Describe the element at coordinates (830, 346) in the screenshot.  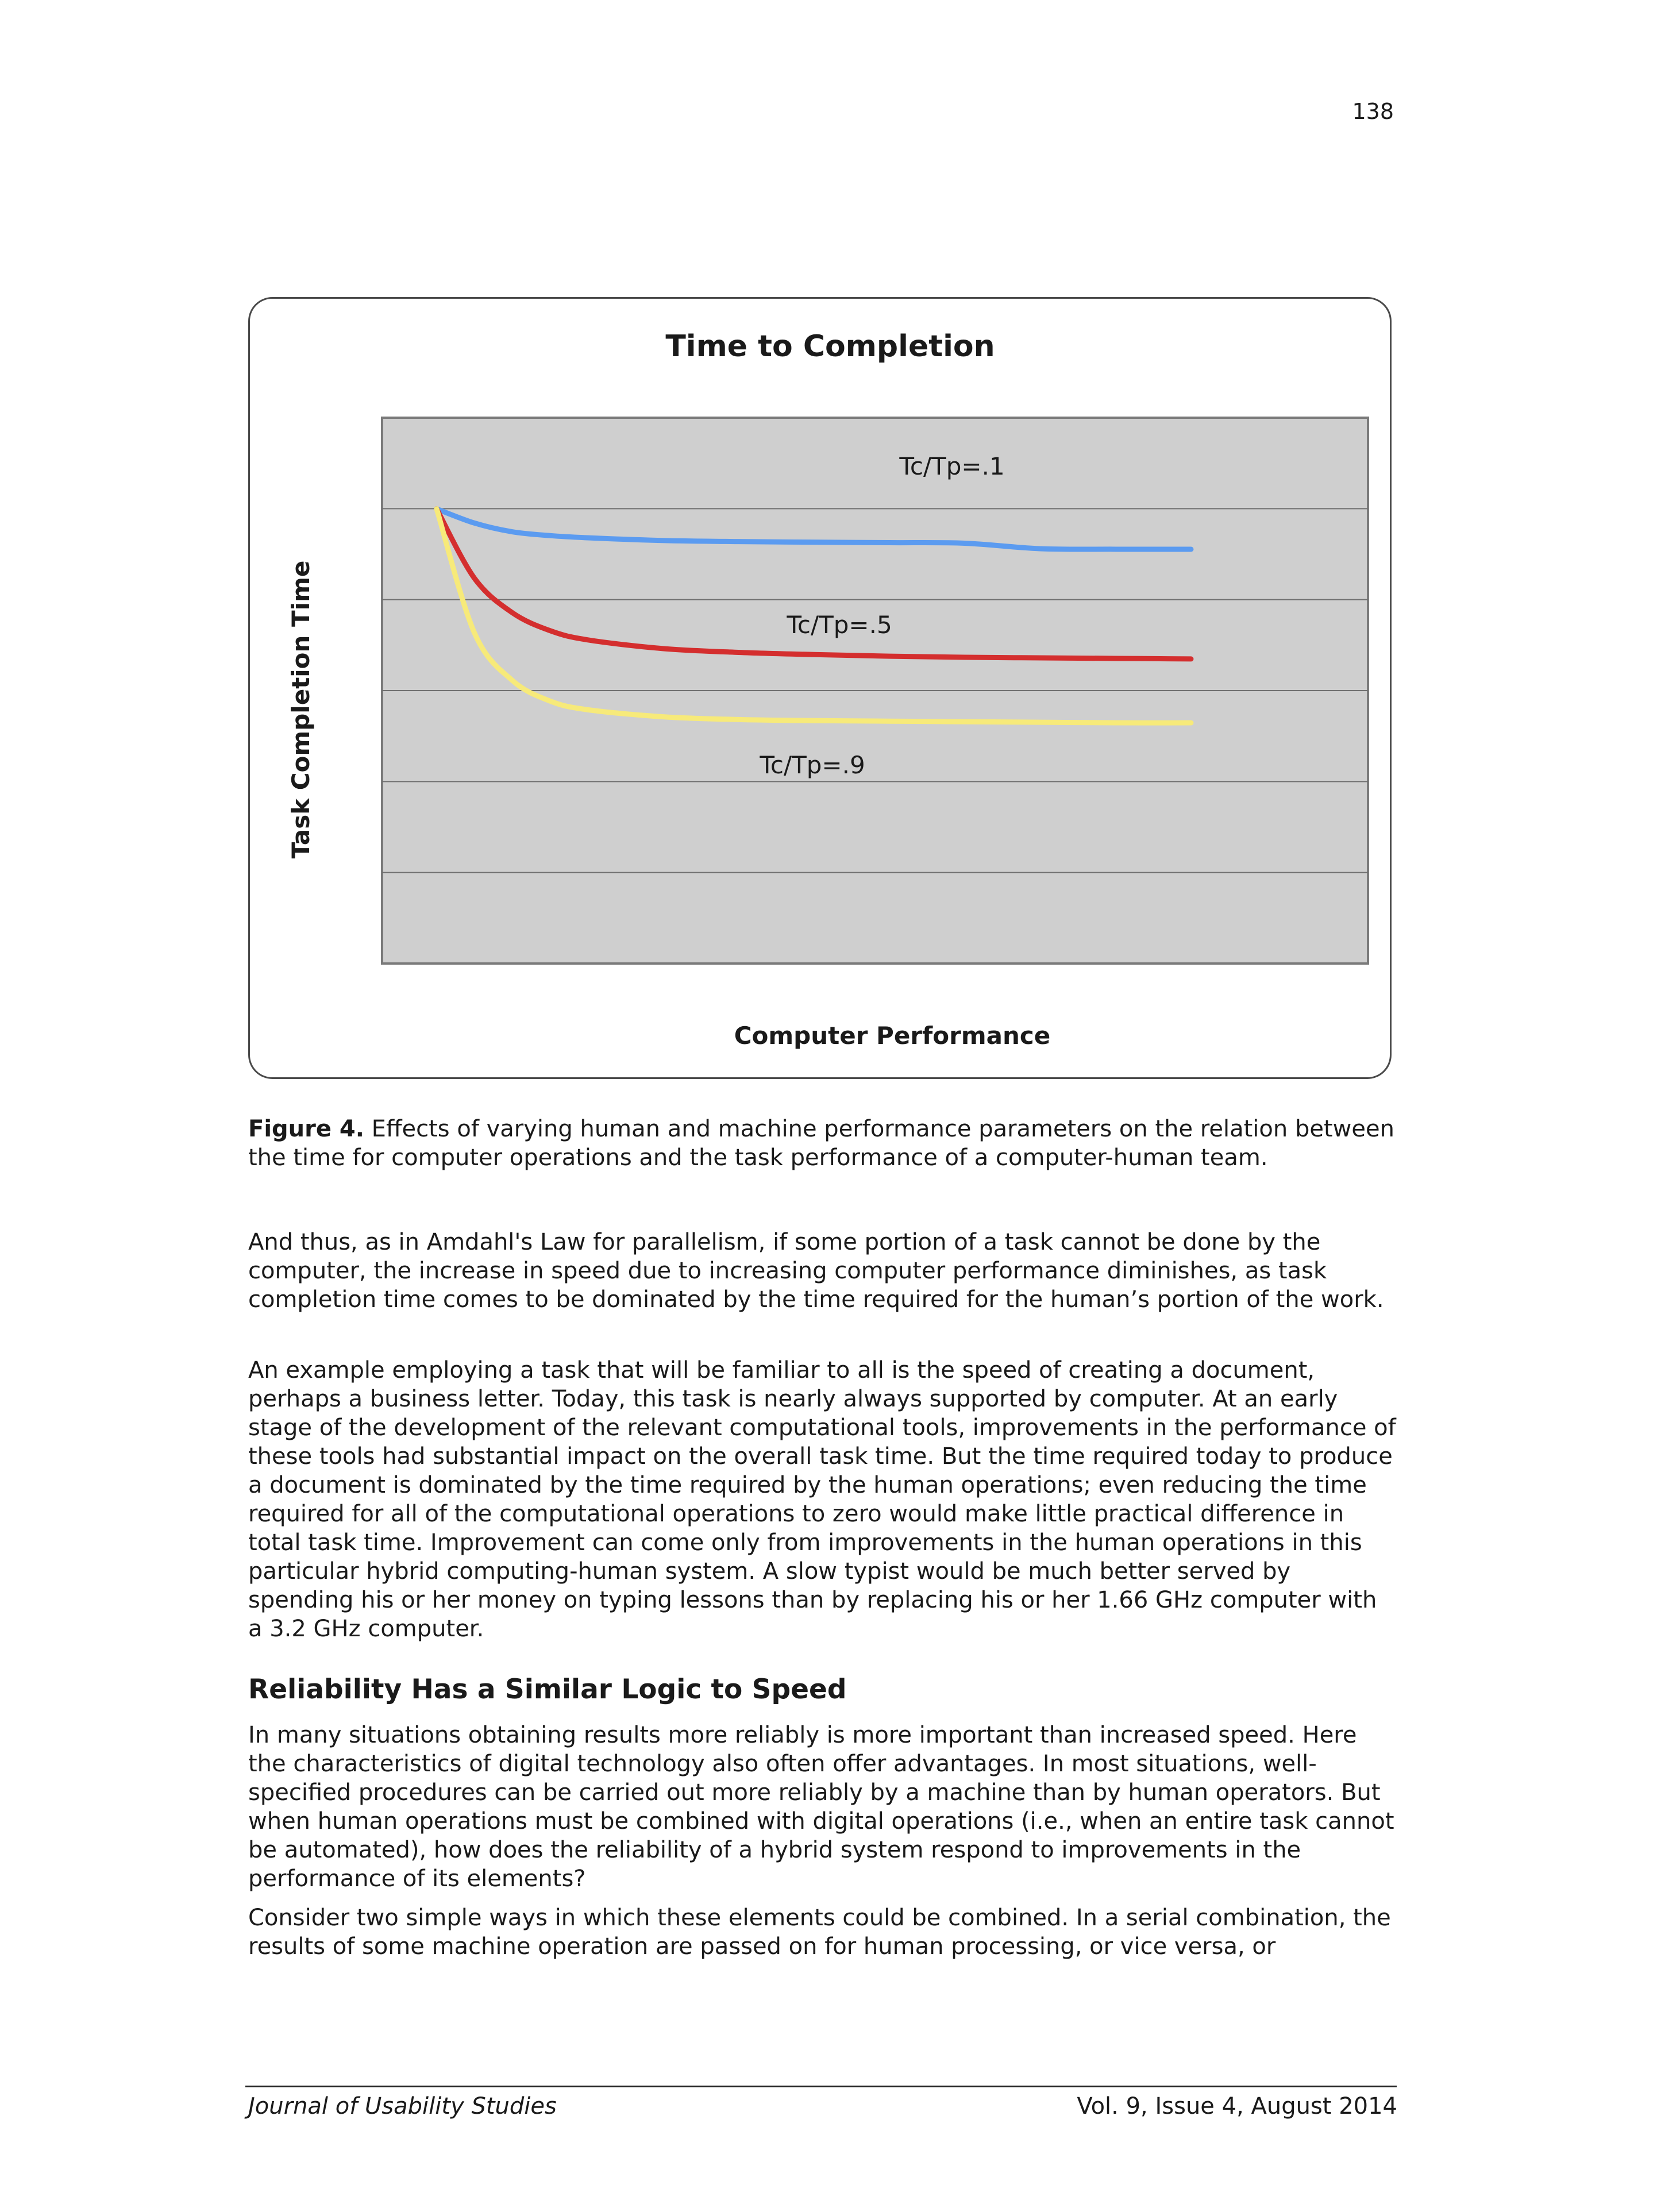
I see `chart-title: Time to Completion` at that location.